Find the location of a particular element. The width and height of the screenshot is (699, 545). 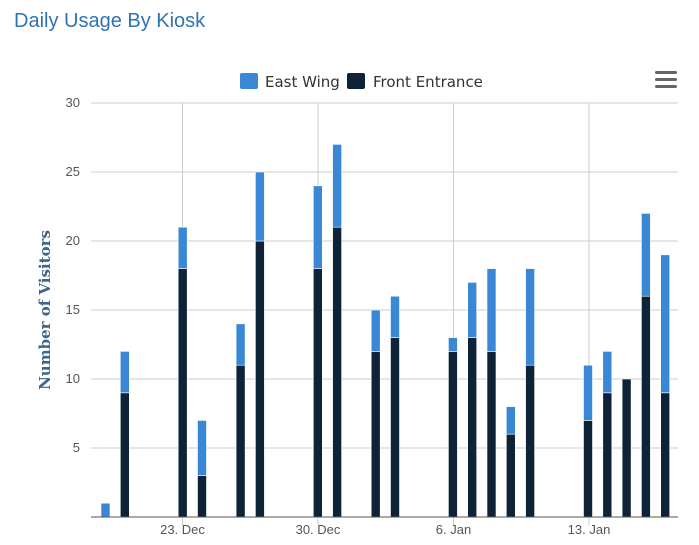

y-axis-label: Number of Visitors is located at coordinates (45, 310).